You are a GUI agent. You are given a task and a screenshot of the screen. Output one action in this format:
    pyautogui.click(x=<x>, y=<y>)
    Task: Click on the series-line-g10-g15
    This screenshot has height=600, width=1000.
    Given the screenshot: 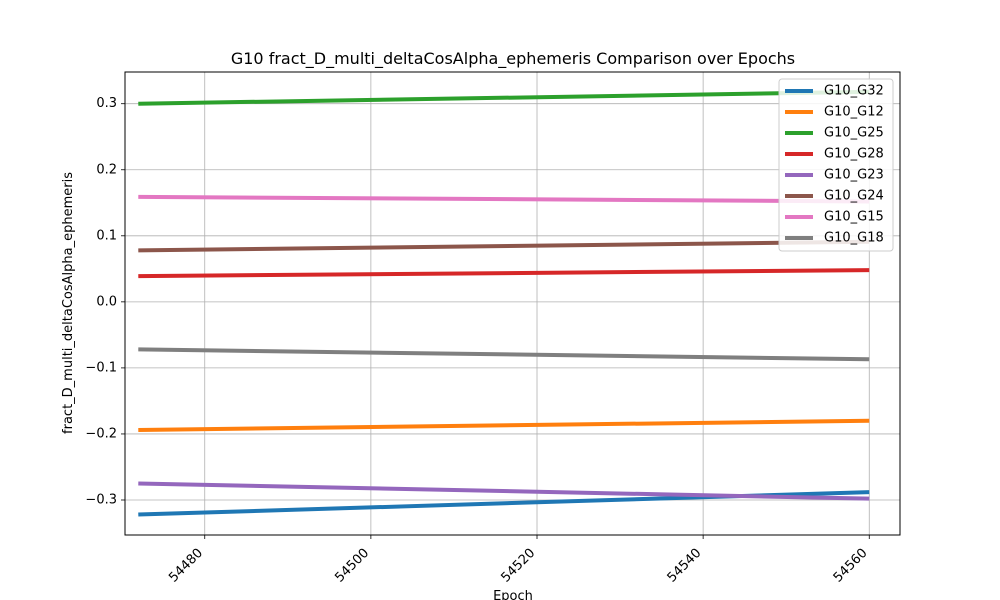 What is the action you would take?
    pyautogui.click(x=504, y=199)
    